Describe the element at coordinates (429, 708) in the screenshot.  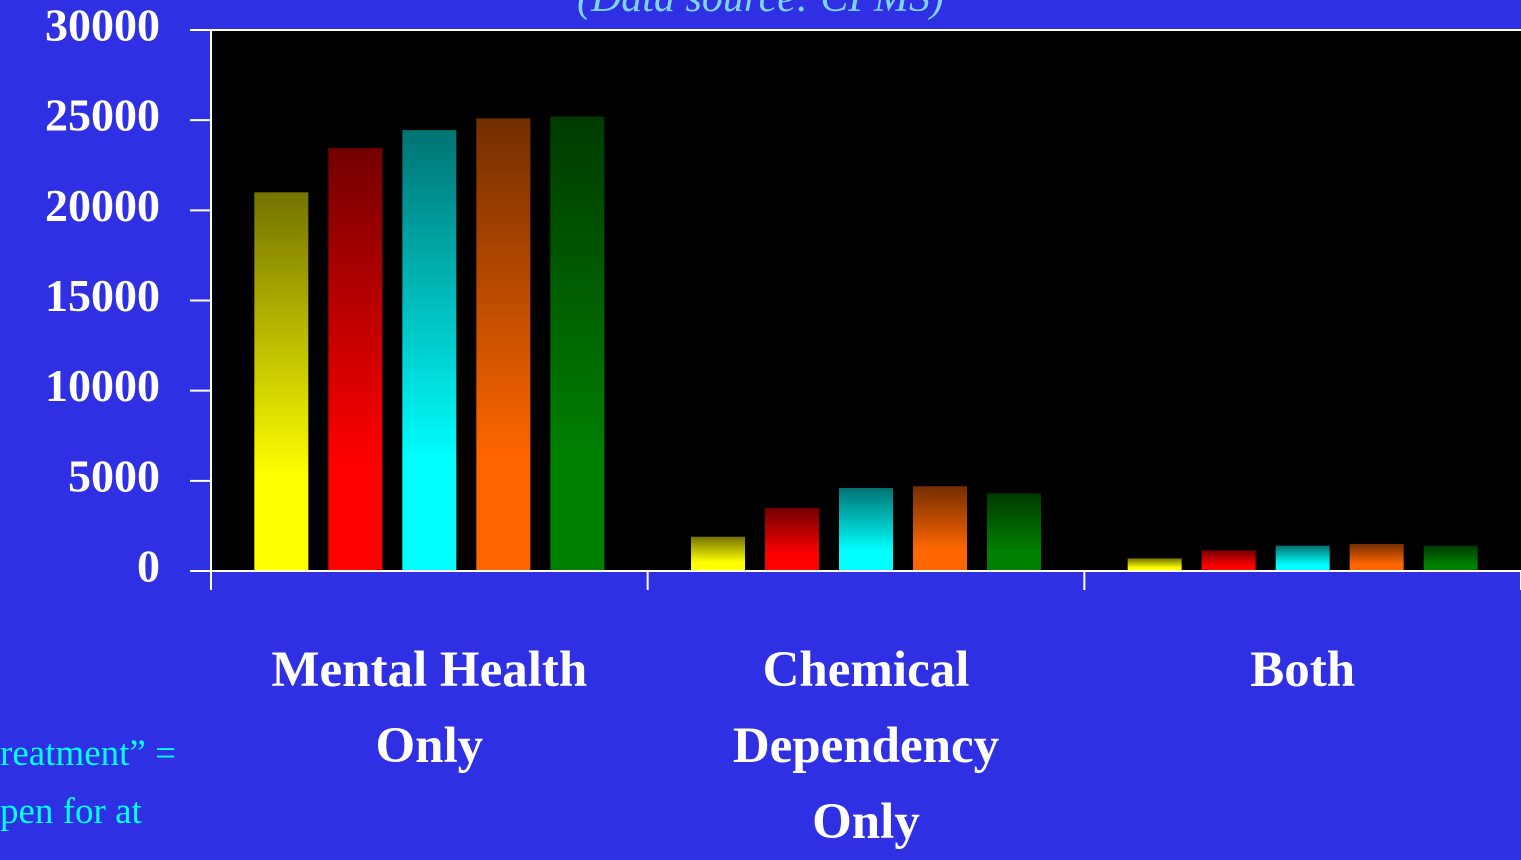
I see `x-tick-label: Mental Health Only` at that location.